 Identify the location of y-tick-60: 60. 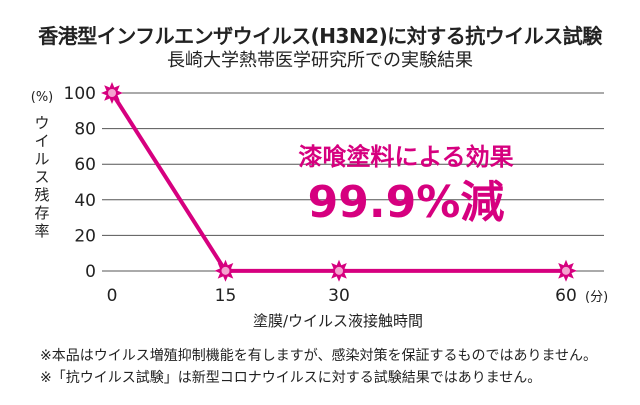
(85, 165).